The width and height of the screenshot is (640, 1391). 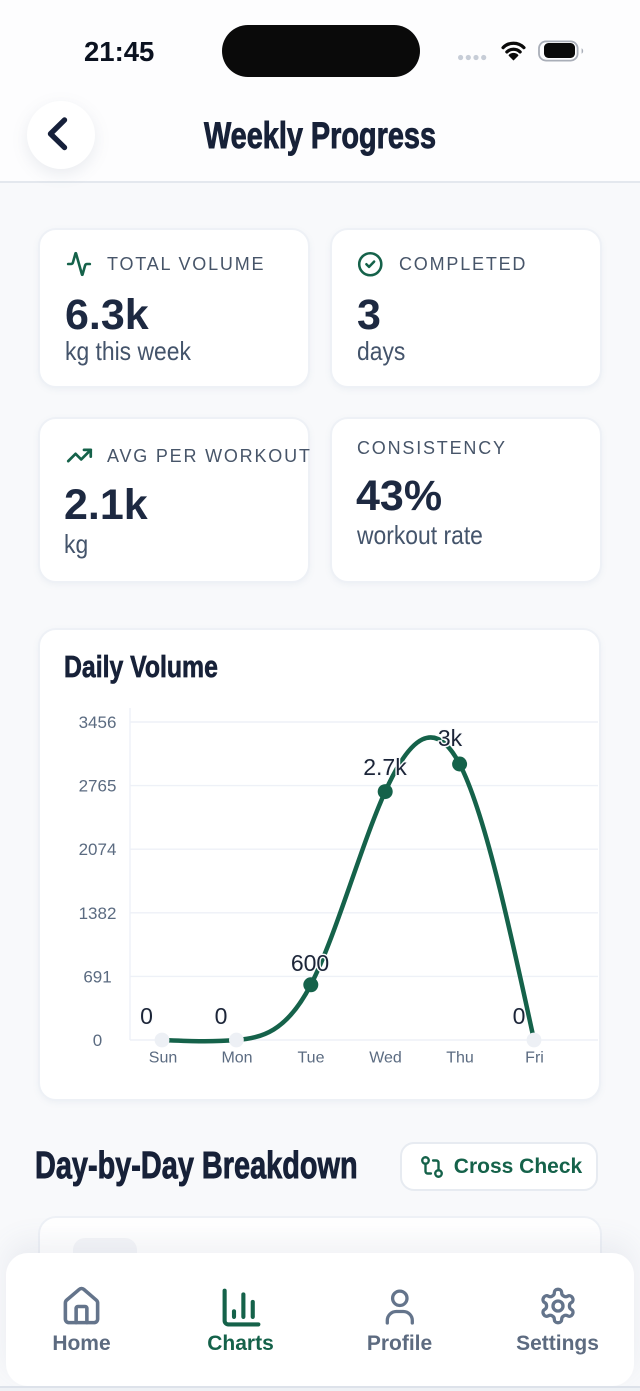 I want to click on svg-text: Sun, so click(x=163, y=1058).